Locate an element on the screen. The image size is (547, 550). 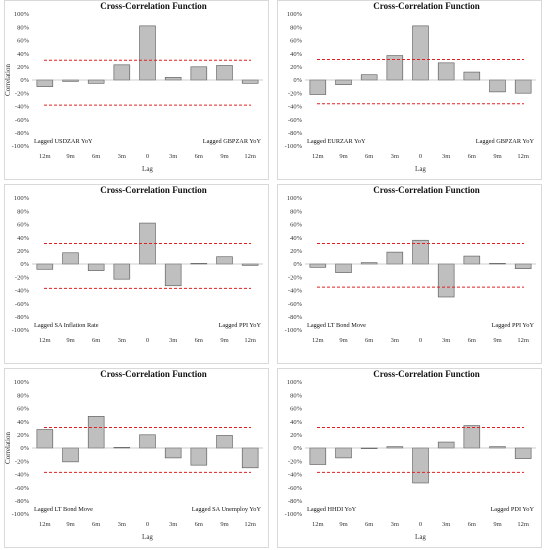
y-tick-label: -100% is located at coordinates (294, 146).